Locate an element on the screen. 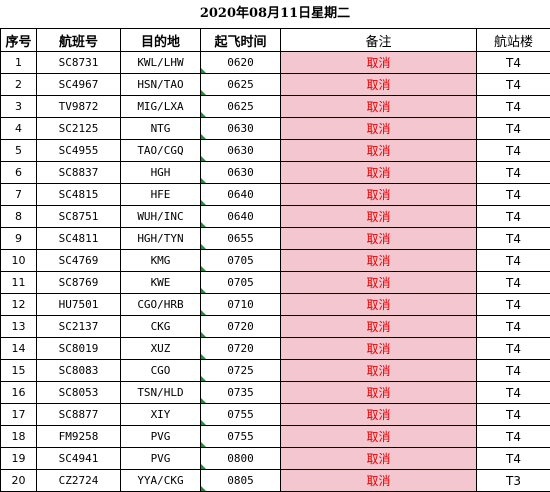 Image resolution: width=550 pixels, height=492 pixels. cell-departure: 0735 is located at coordinates (241, 393).